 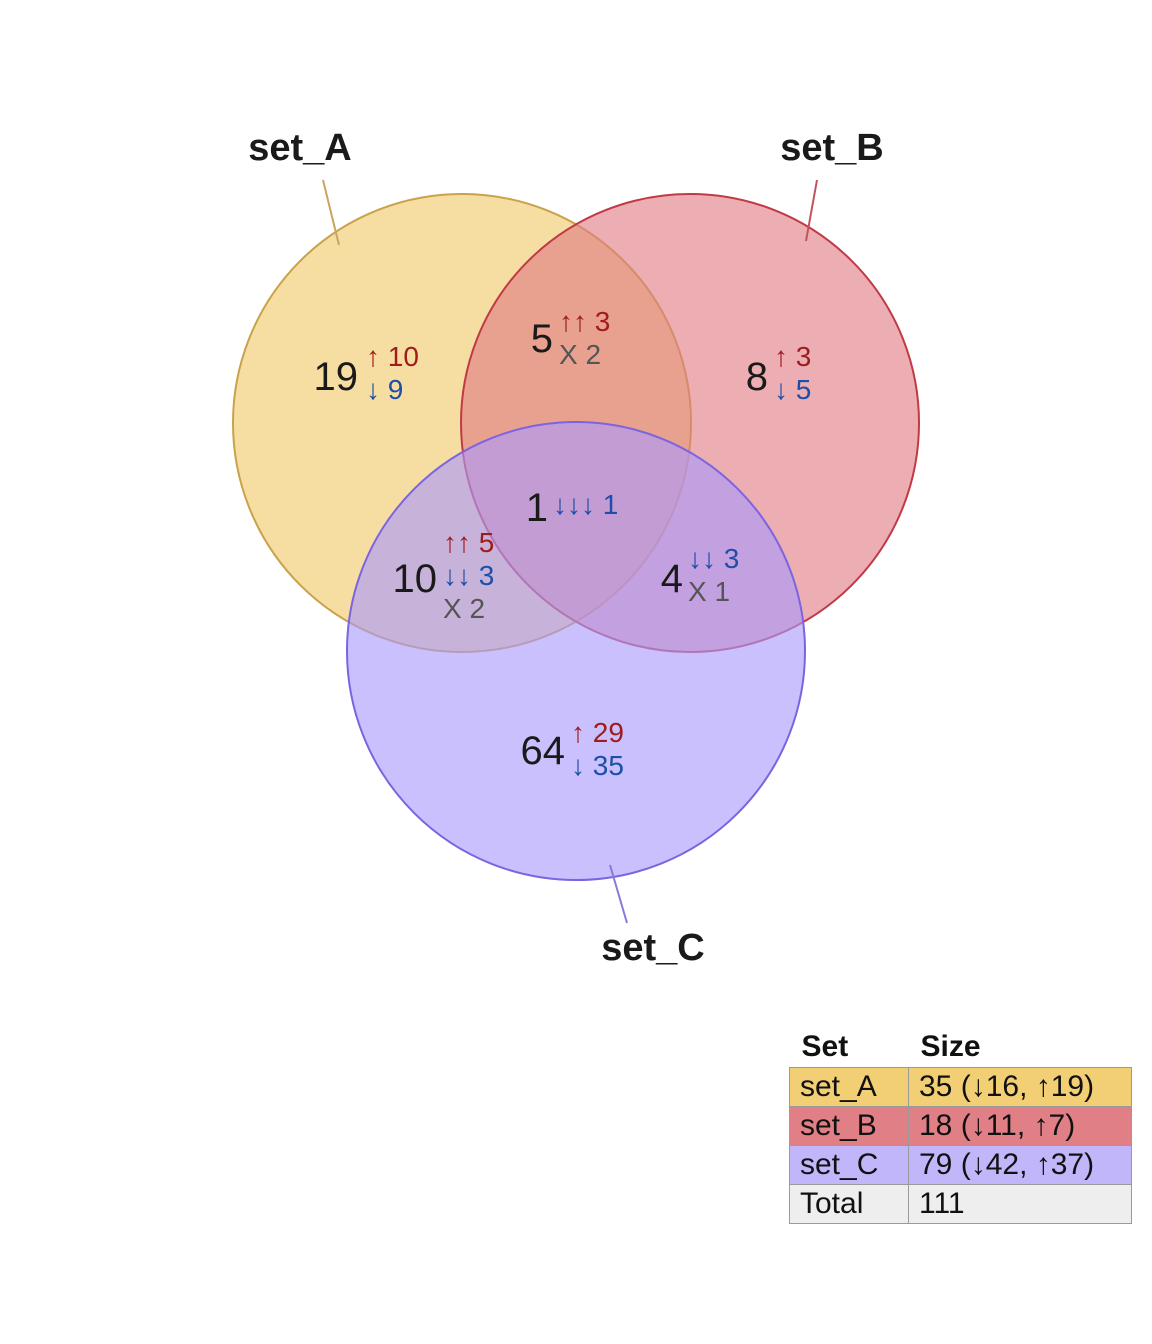 I want to click on region-count: 5, so click(x=542, y=339).